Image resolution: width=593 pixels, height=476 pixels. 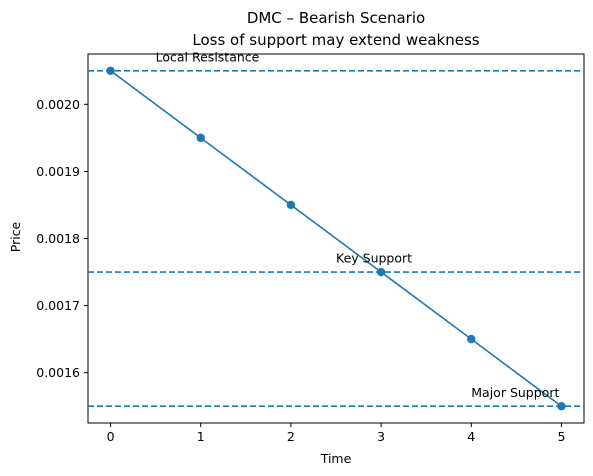 I want to click on x-tick-label: 0, so click(x=111, y=436).